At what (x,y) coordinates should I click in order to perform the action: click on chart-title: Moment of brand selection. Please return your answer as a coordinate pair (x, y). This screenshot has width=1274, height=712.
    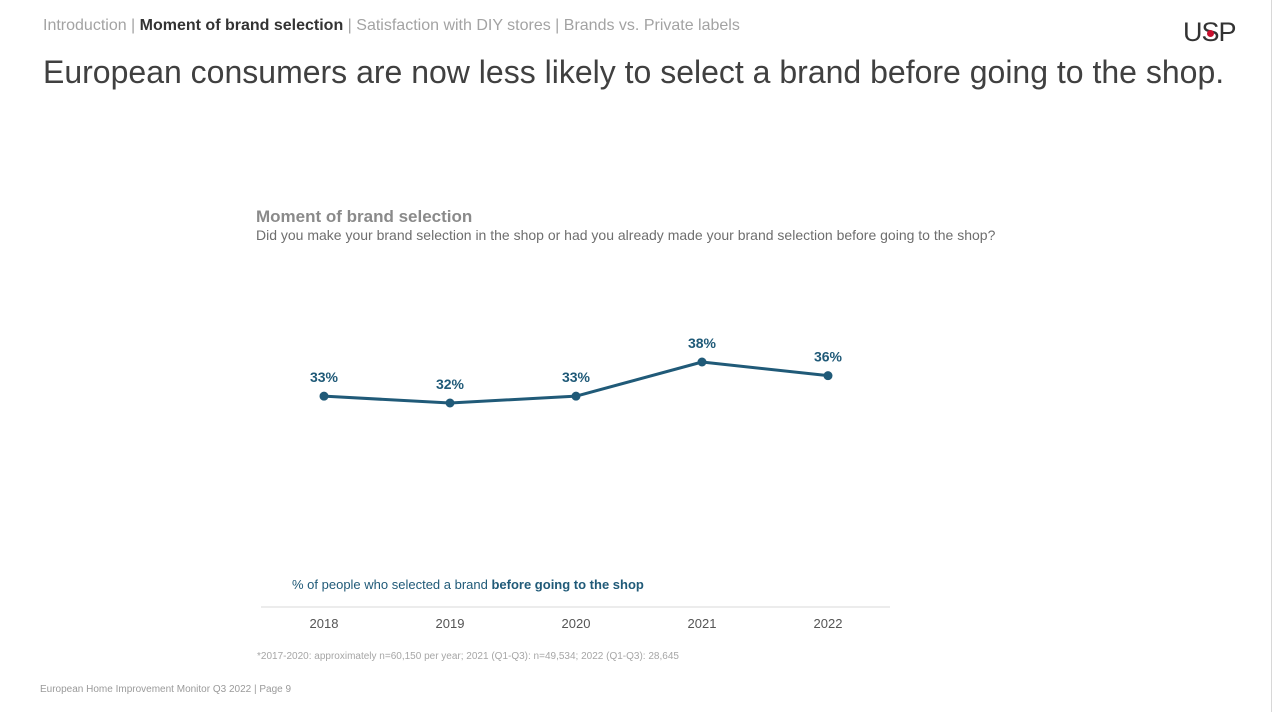
    Looking at the image, I should click on (364, 216).